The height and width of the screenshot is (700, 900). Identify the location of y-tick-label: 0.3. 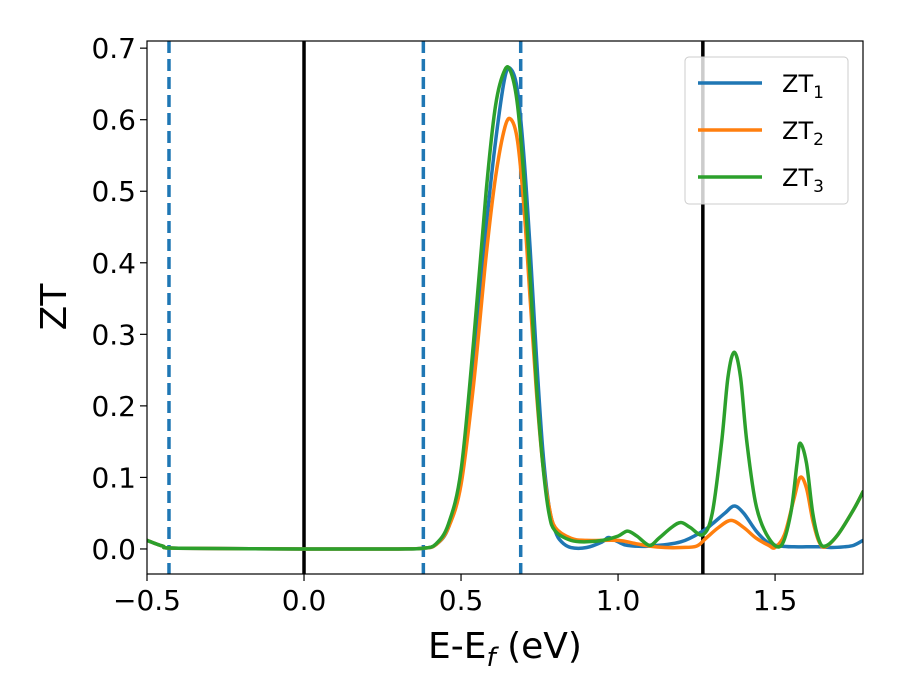
(113, 334).